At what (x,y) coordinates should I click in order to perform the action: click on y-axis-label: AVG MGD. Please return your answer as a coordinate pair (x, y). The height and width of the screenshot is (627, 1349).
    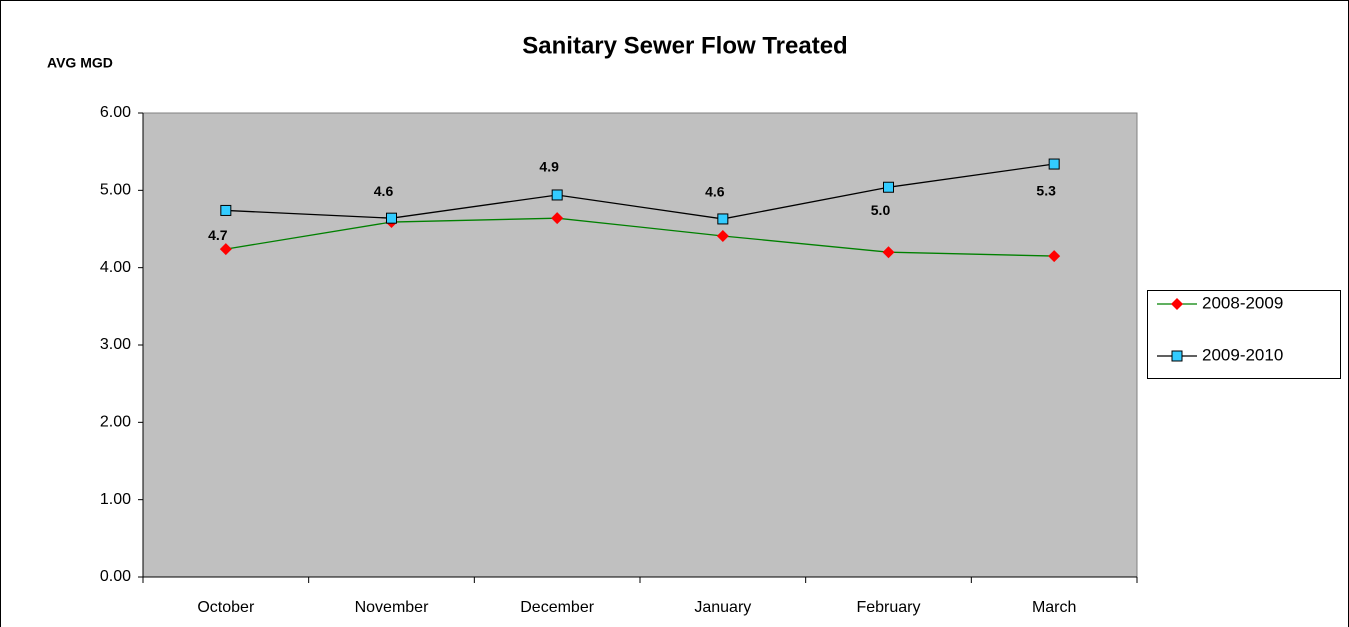
    Looking at the image, I should click on (80, 63).